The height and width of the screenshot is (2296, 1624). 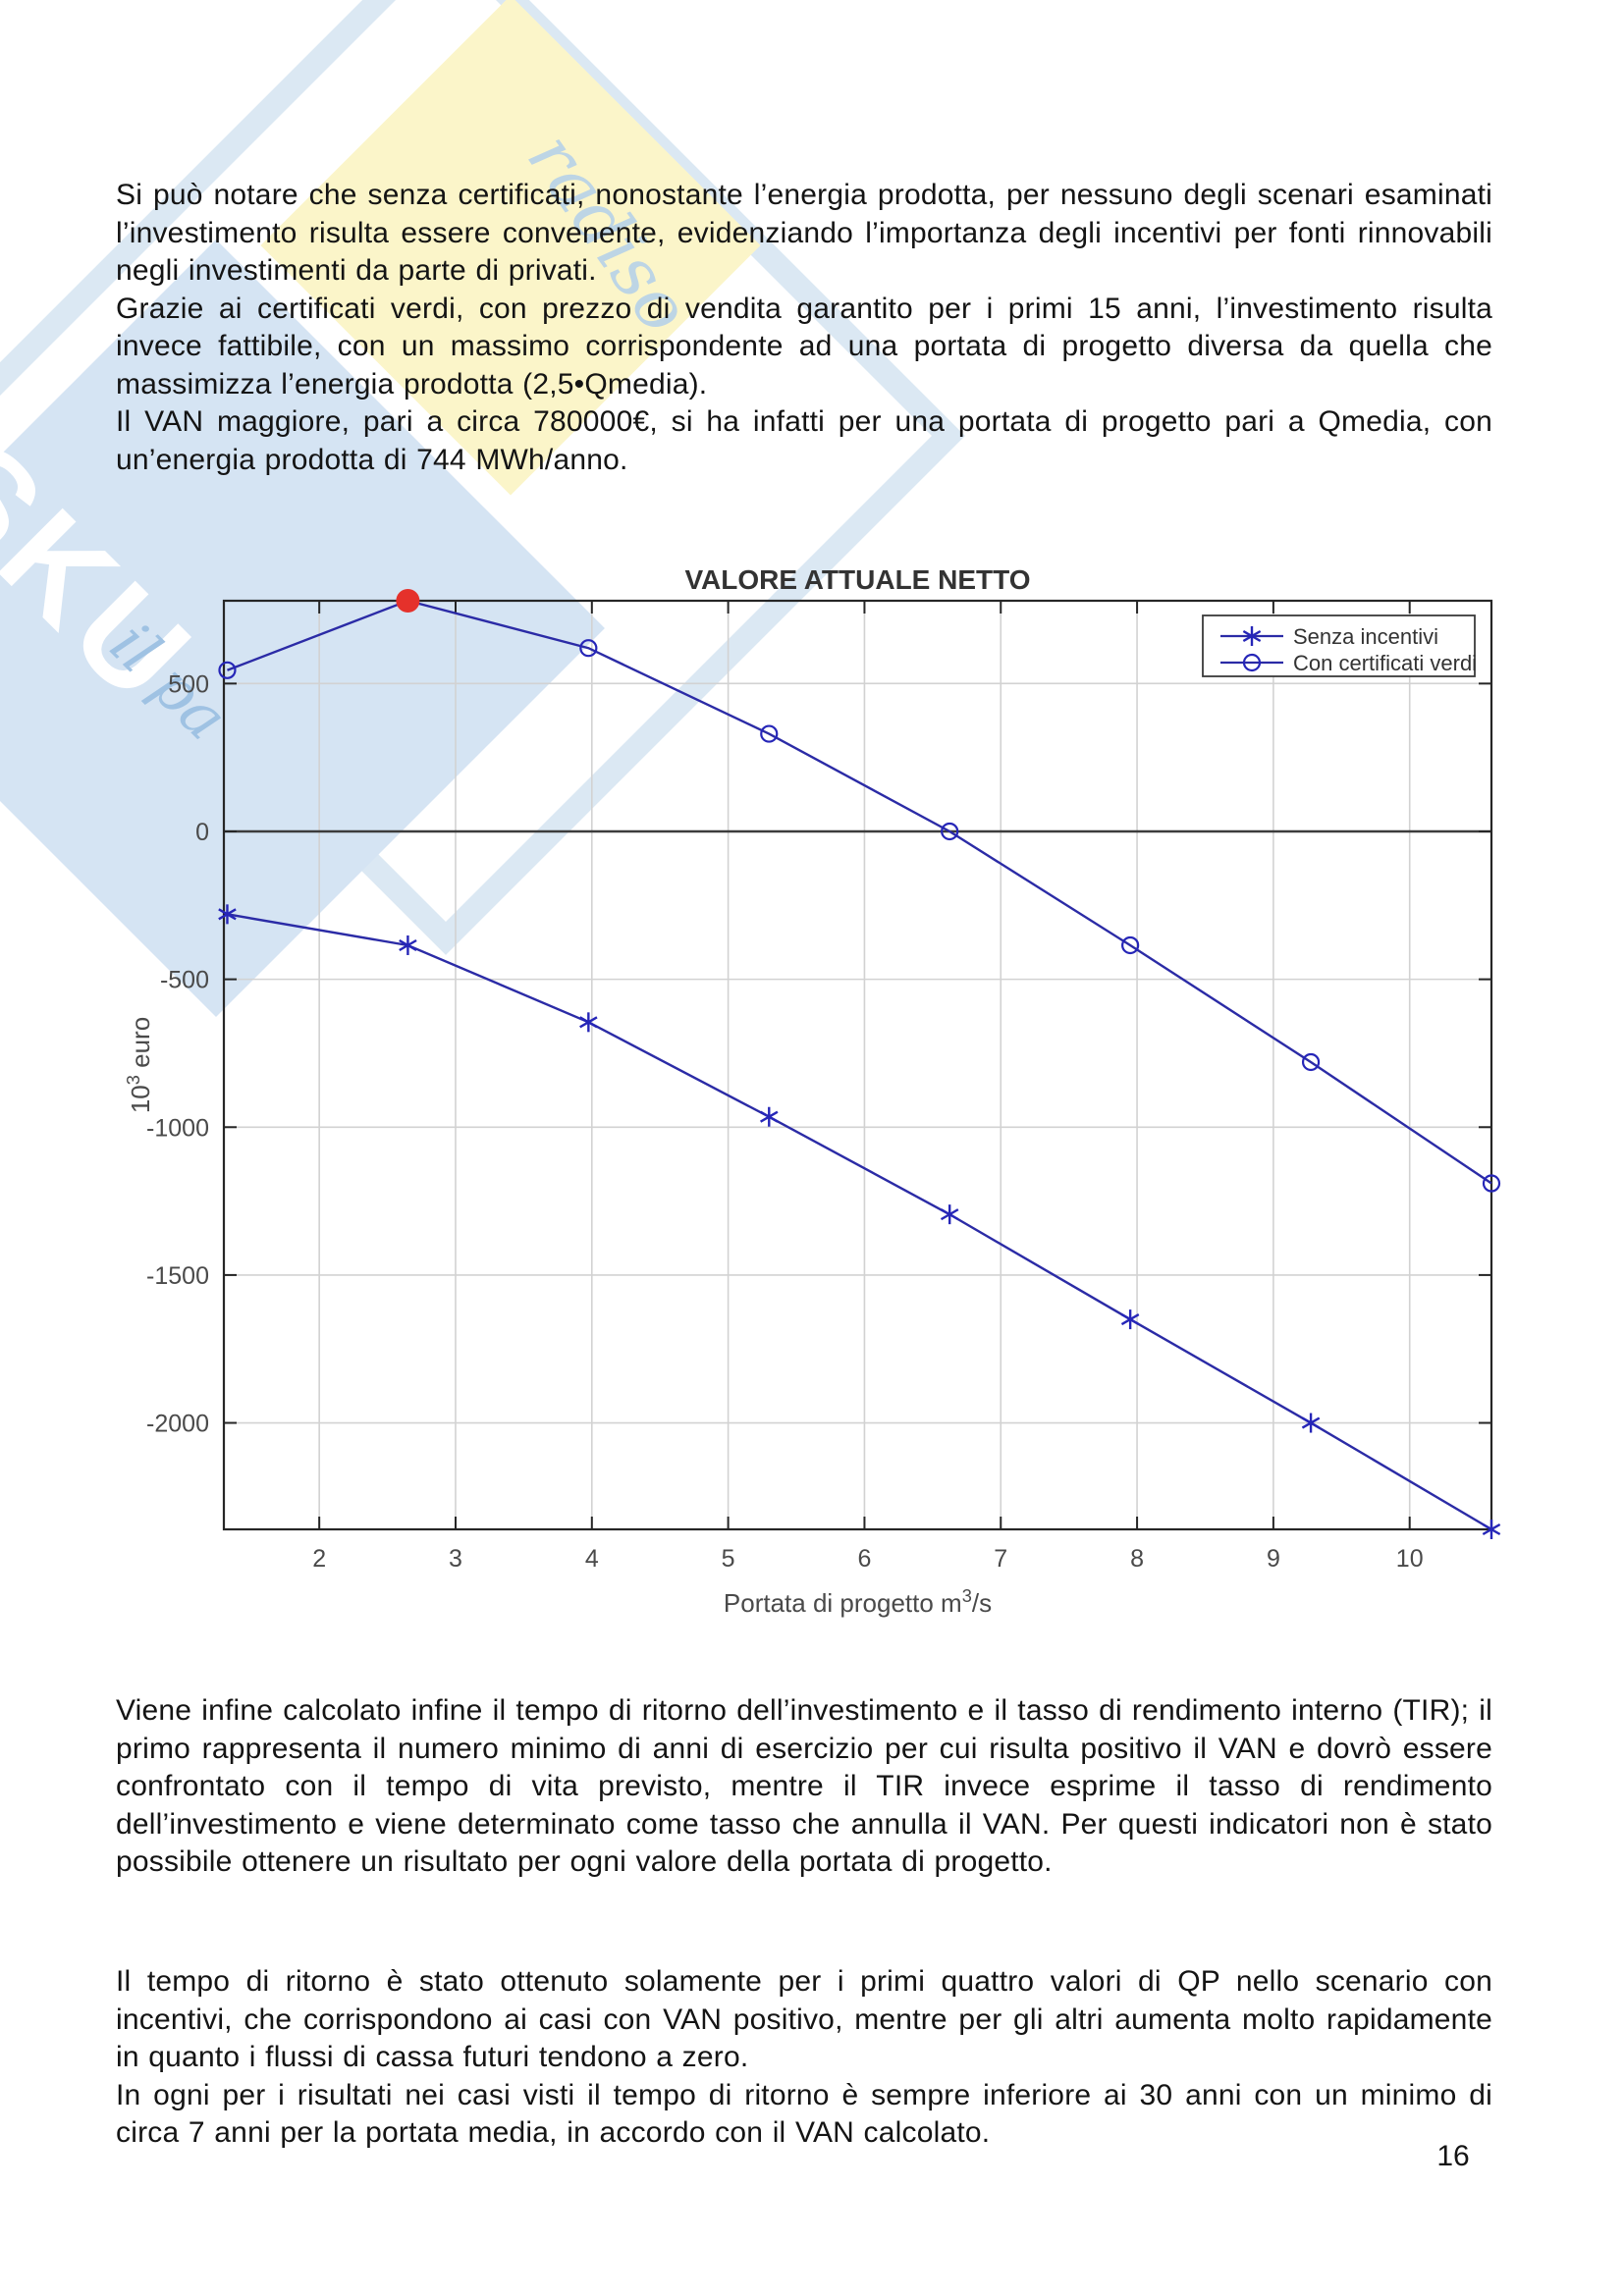 What do you see at coordinates (177, 1128) in the screenshot?
I see `svg-text: -1000` at bounding box center [177, 1128].